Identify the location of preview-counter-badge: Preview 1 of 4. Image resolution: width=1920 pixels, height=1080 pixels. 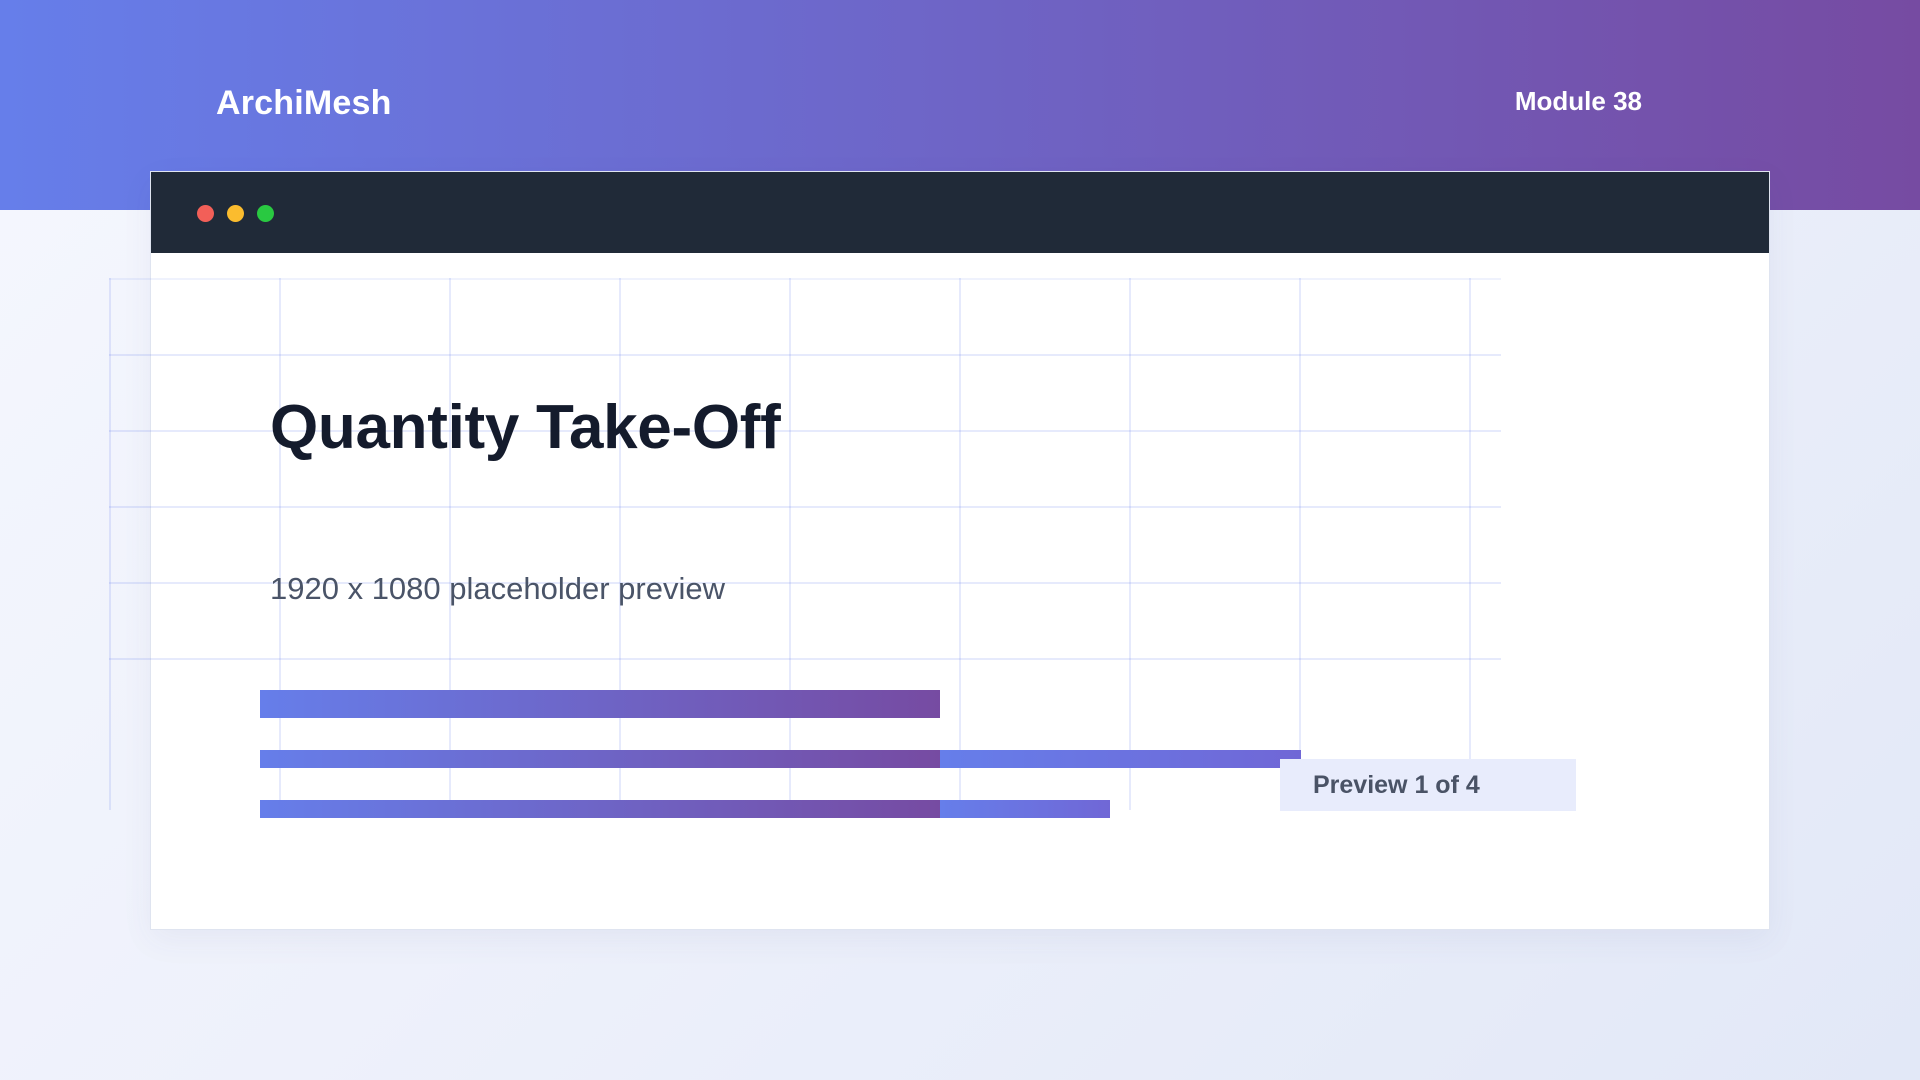
(1428, 785).